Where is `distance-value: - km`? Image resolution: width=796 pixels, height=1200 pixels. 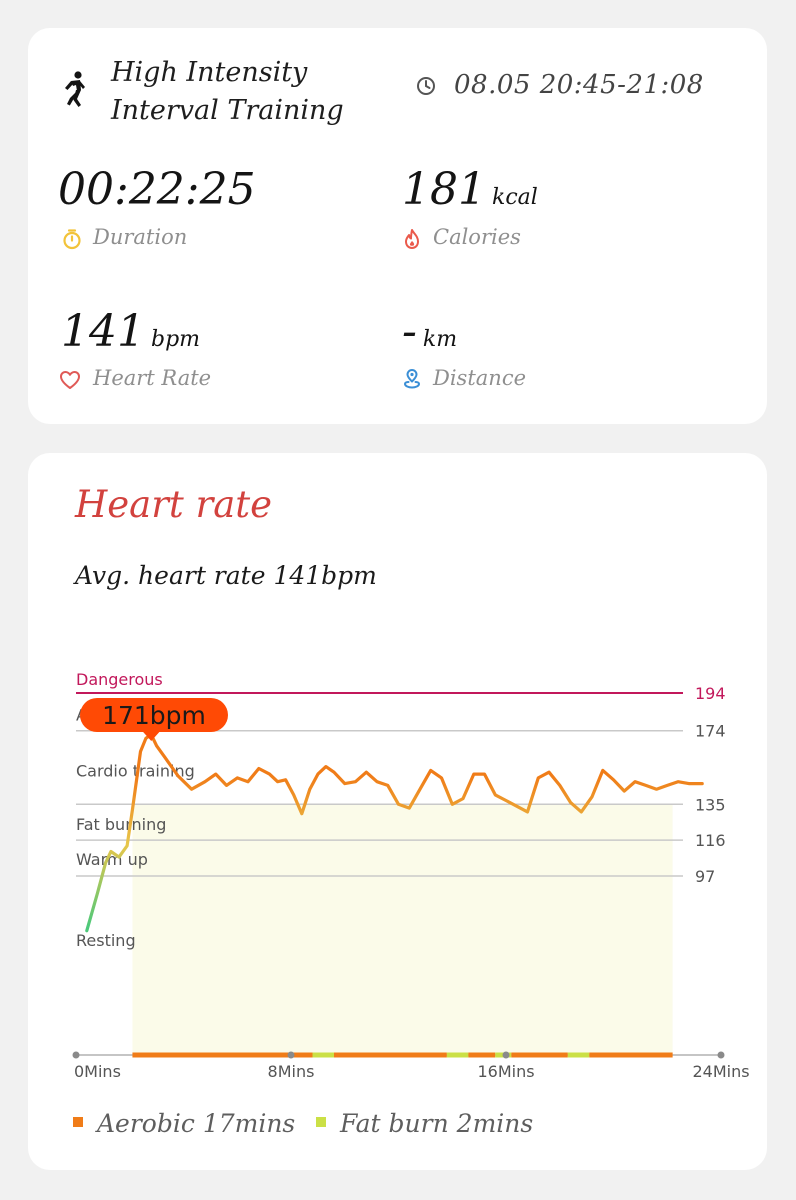 distance-value: - km is located at coordinates (429, 331).